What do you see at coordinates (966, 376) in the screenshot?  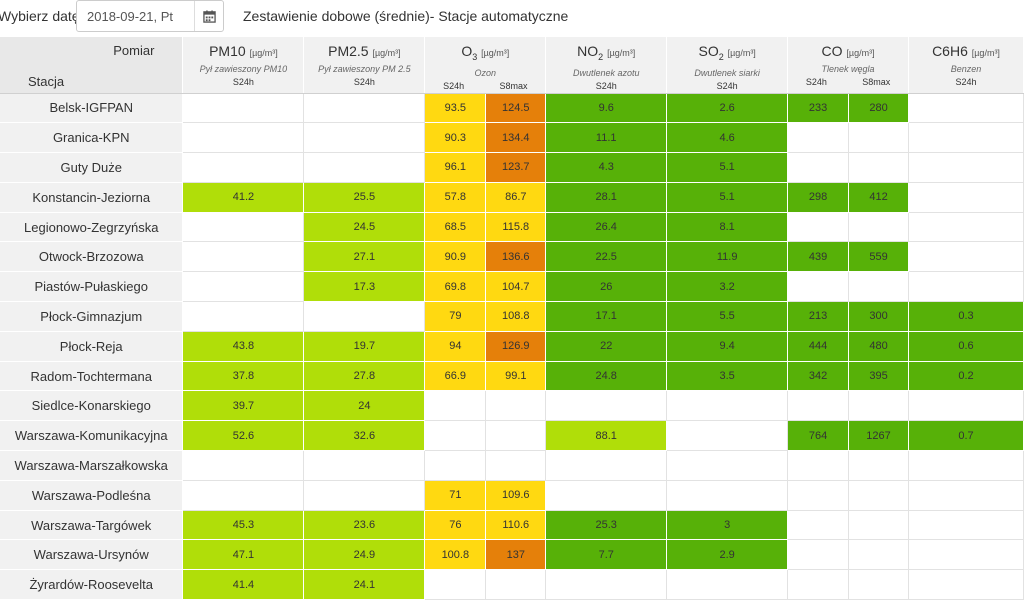 I see `value-cell: 0.2` at bounding box center [966, 376].